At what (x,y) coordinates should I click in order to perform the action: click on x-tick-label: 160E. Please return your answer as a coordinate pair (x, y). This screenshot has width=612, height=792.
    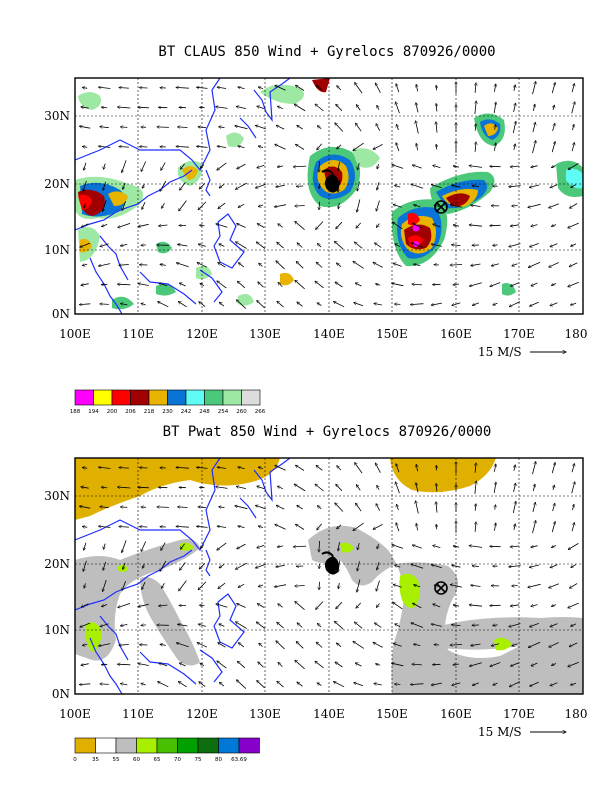
    Looking at the image, I should click on (456, 714).